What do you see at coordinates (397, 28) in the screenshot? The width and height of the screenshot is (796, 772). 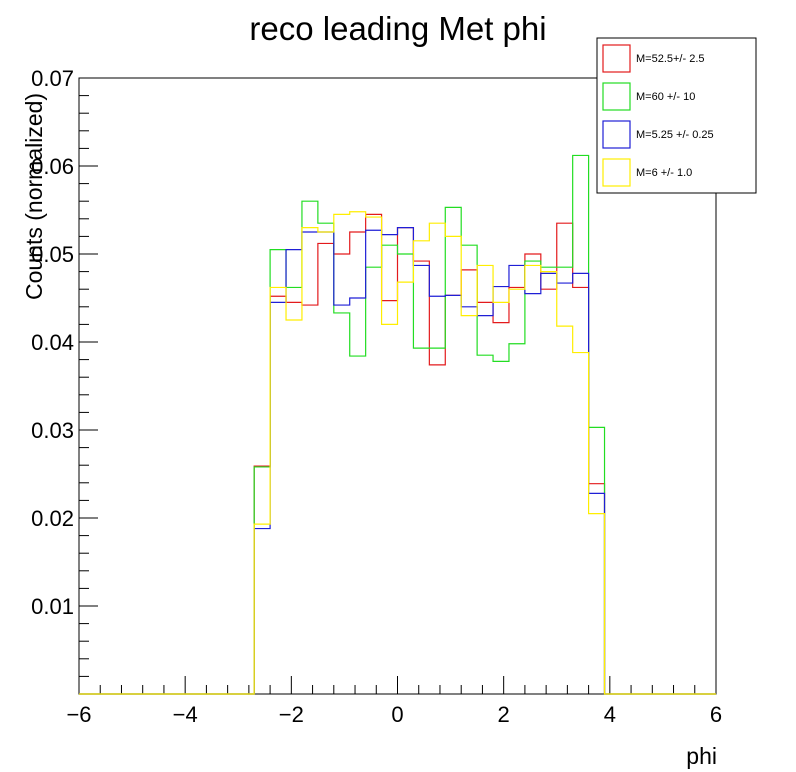 I see `chart-title: reco leading Met phi` at bounding box center [397, 28].